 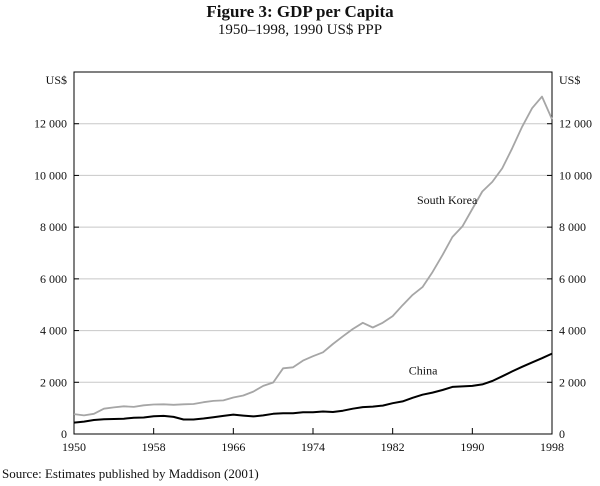 I want to click on y-axis-unit-right: US$, so click(x=569, y=80).